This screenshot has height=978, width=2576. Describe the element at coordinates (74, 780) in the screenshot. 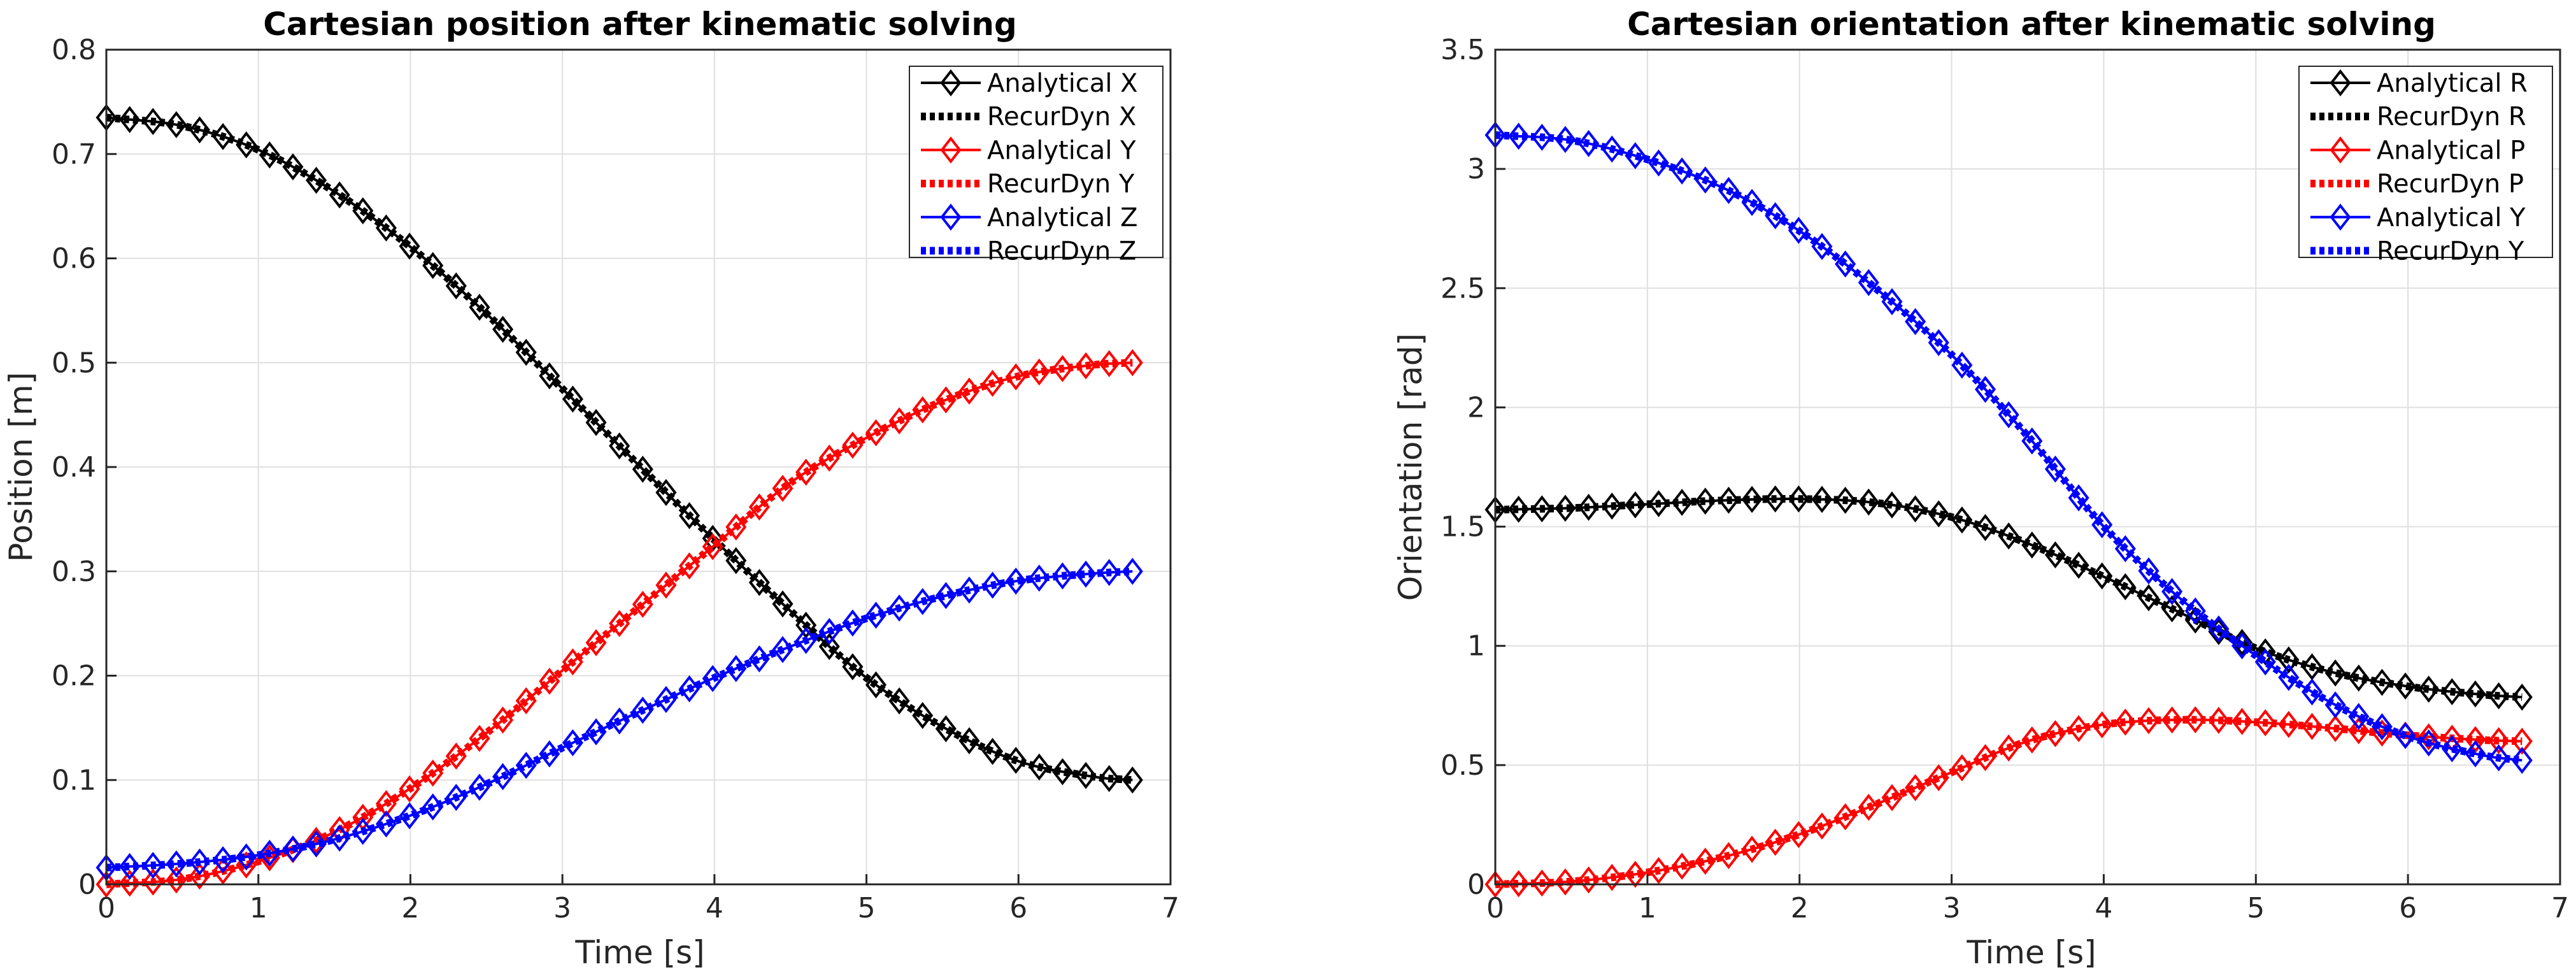

I see `y-tick-label: 0.1` at that location.